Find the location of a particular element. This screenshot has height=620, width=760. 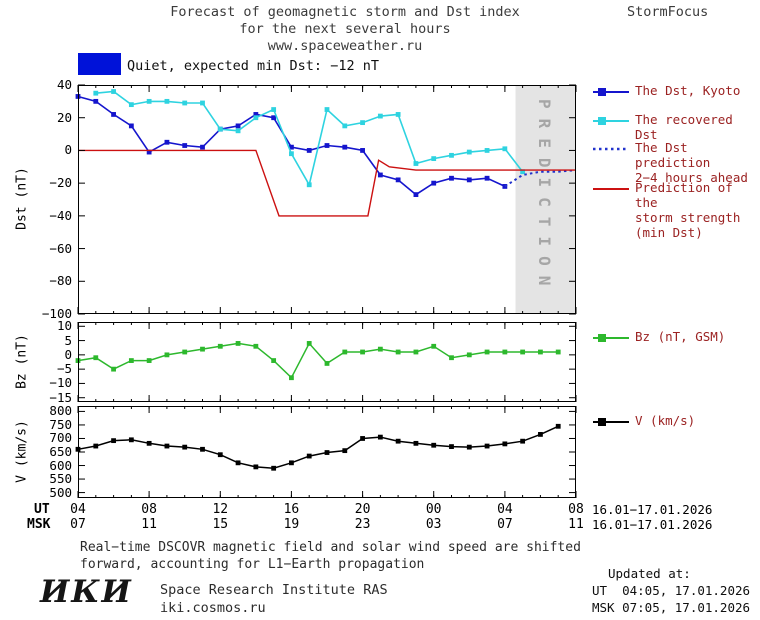

series-the-recovered-dst is located at coordinates (309, 138).